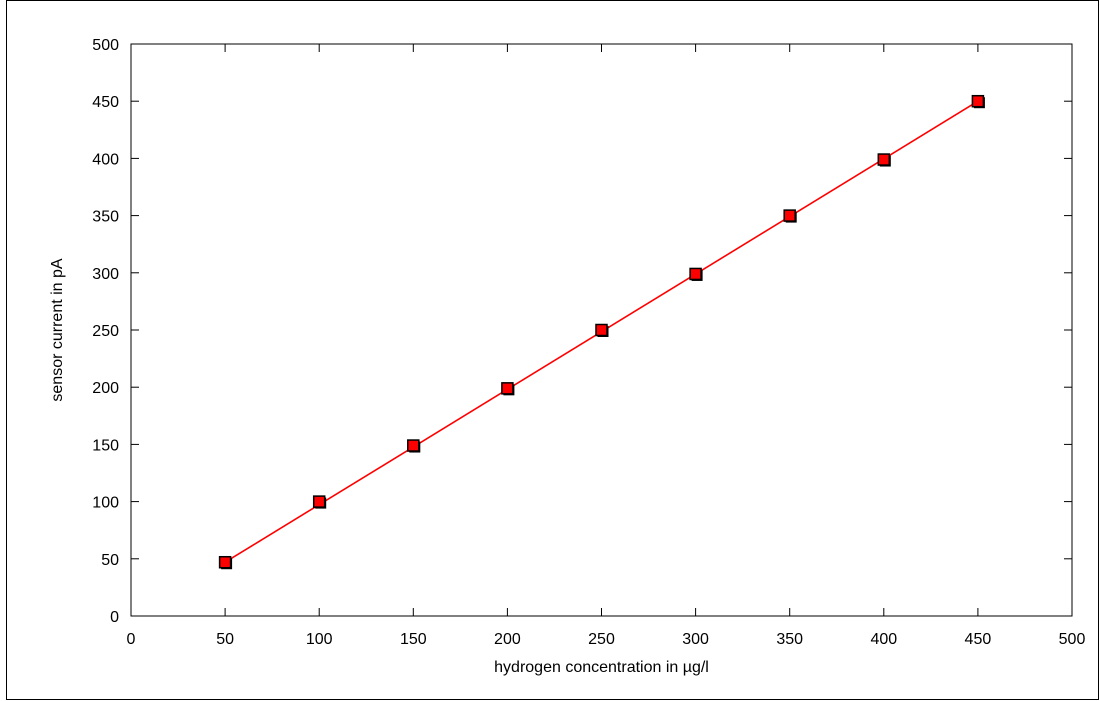 The height and width of the screenshot is (701, 1100). I want to click on y-tick-label: 250, so click(105, 331).